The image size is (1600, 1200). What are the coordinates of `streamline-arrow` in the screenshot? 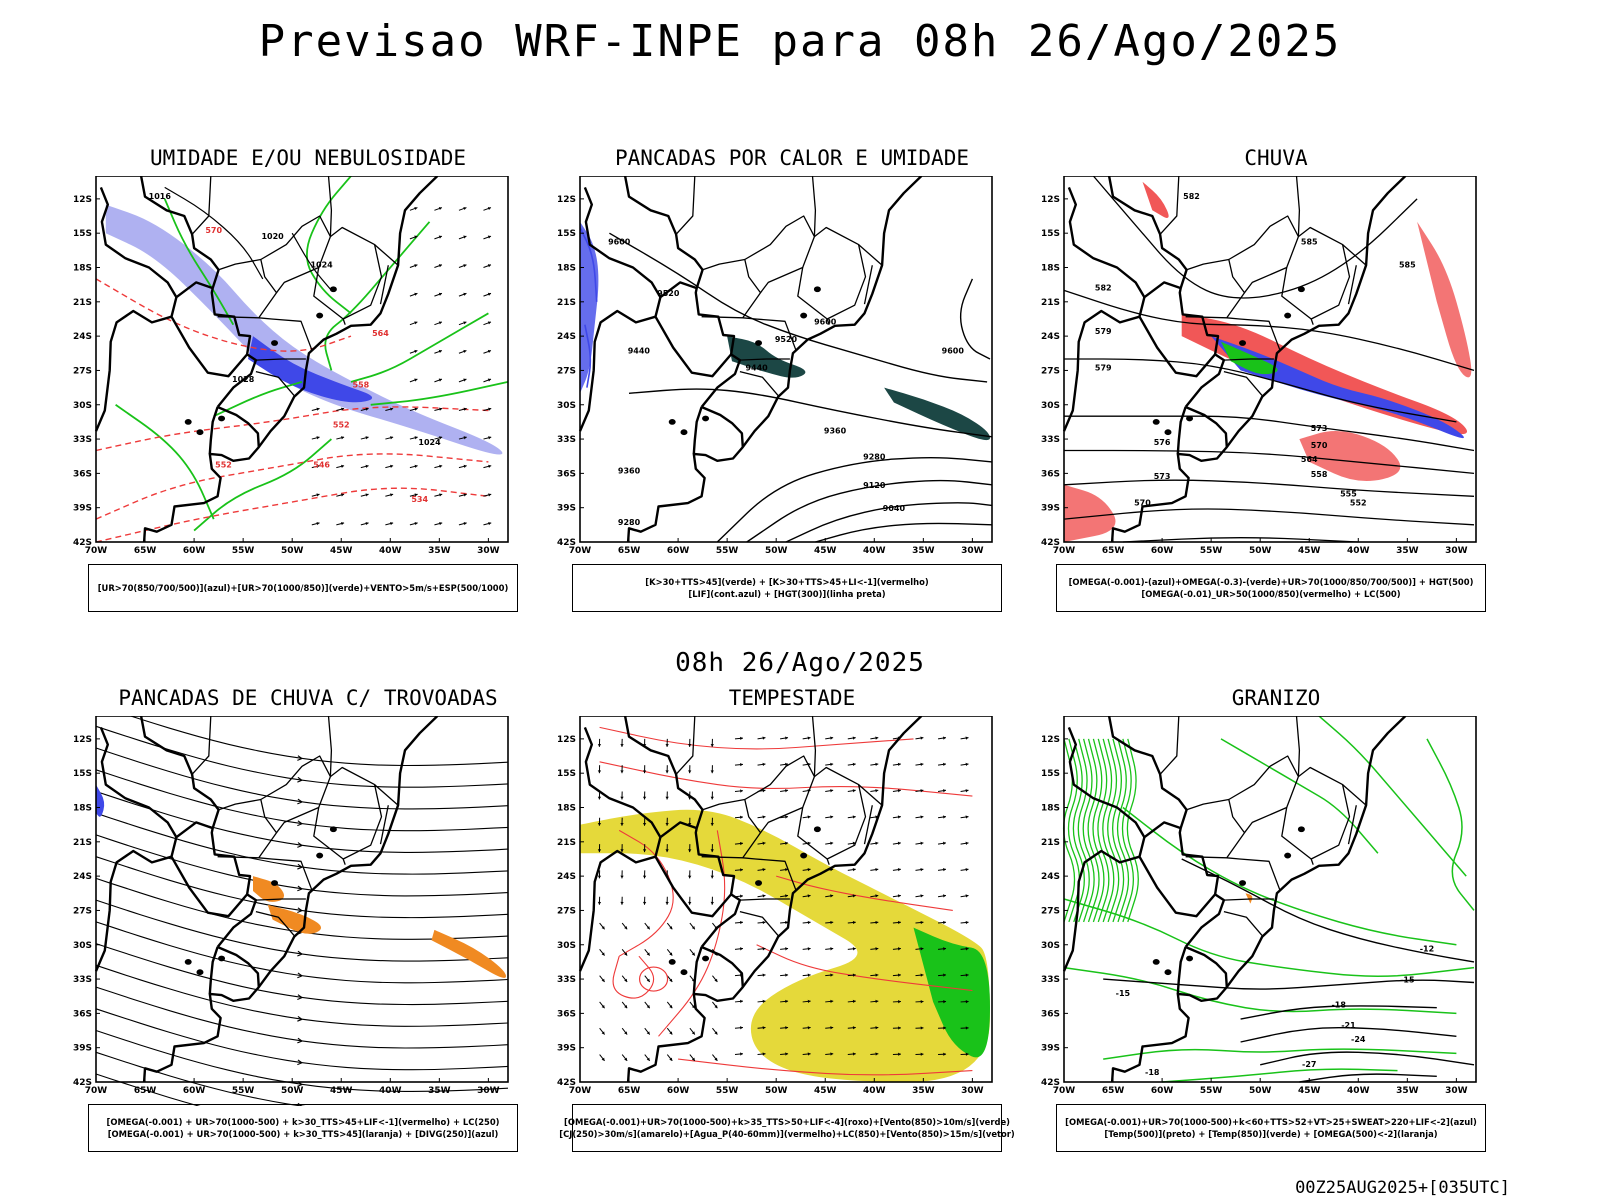 It's located at (300, 997).